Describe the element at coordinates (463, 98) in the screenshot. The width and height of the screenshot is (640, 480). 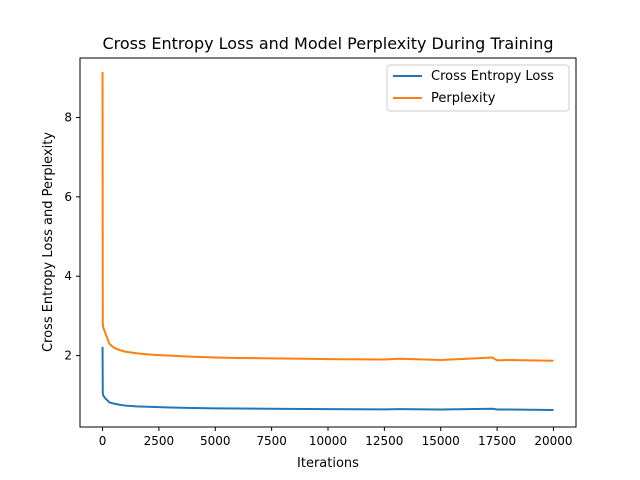
I see `legend-label-perplexity: Perplexity` at that location.